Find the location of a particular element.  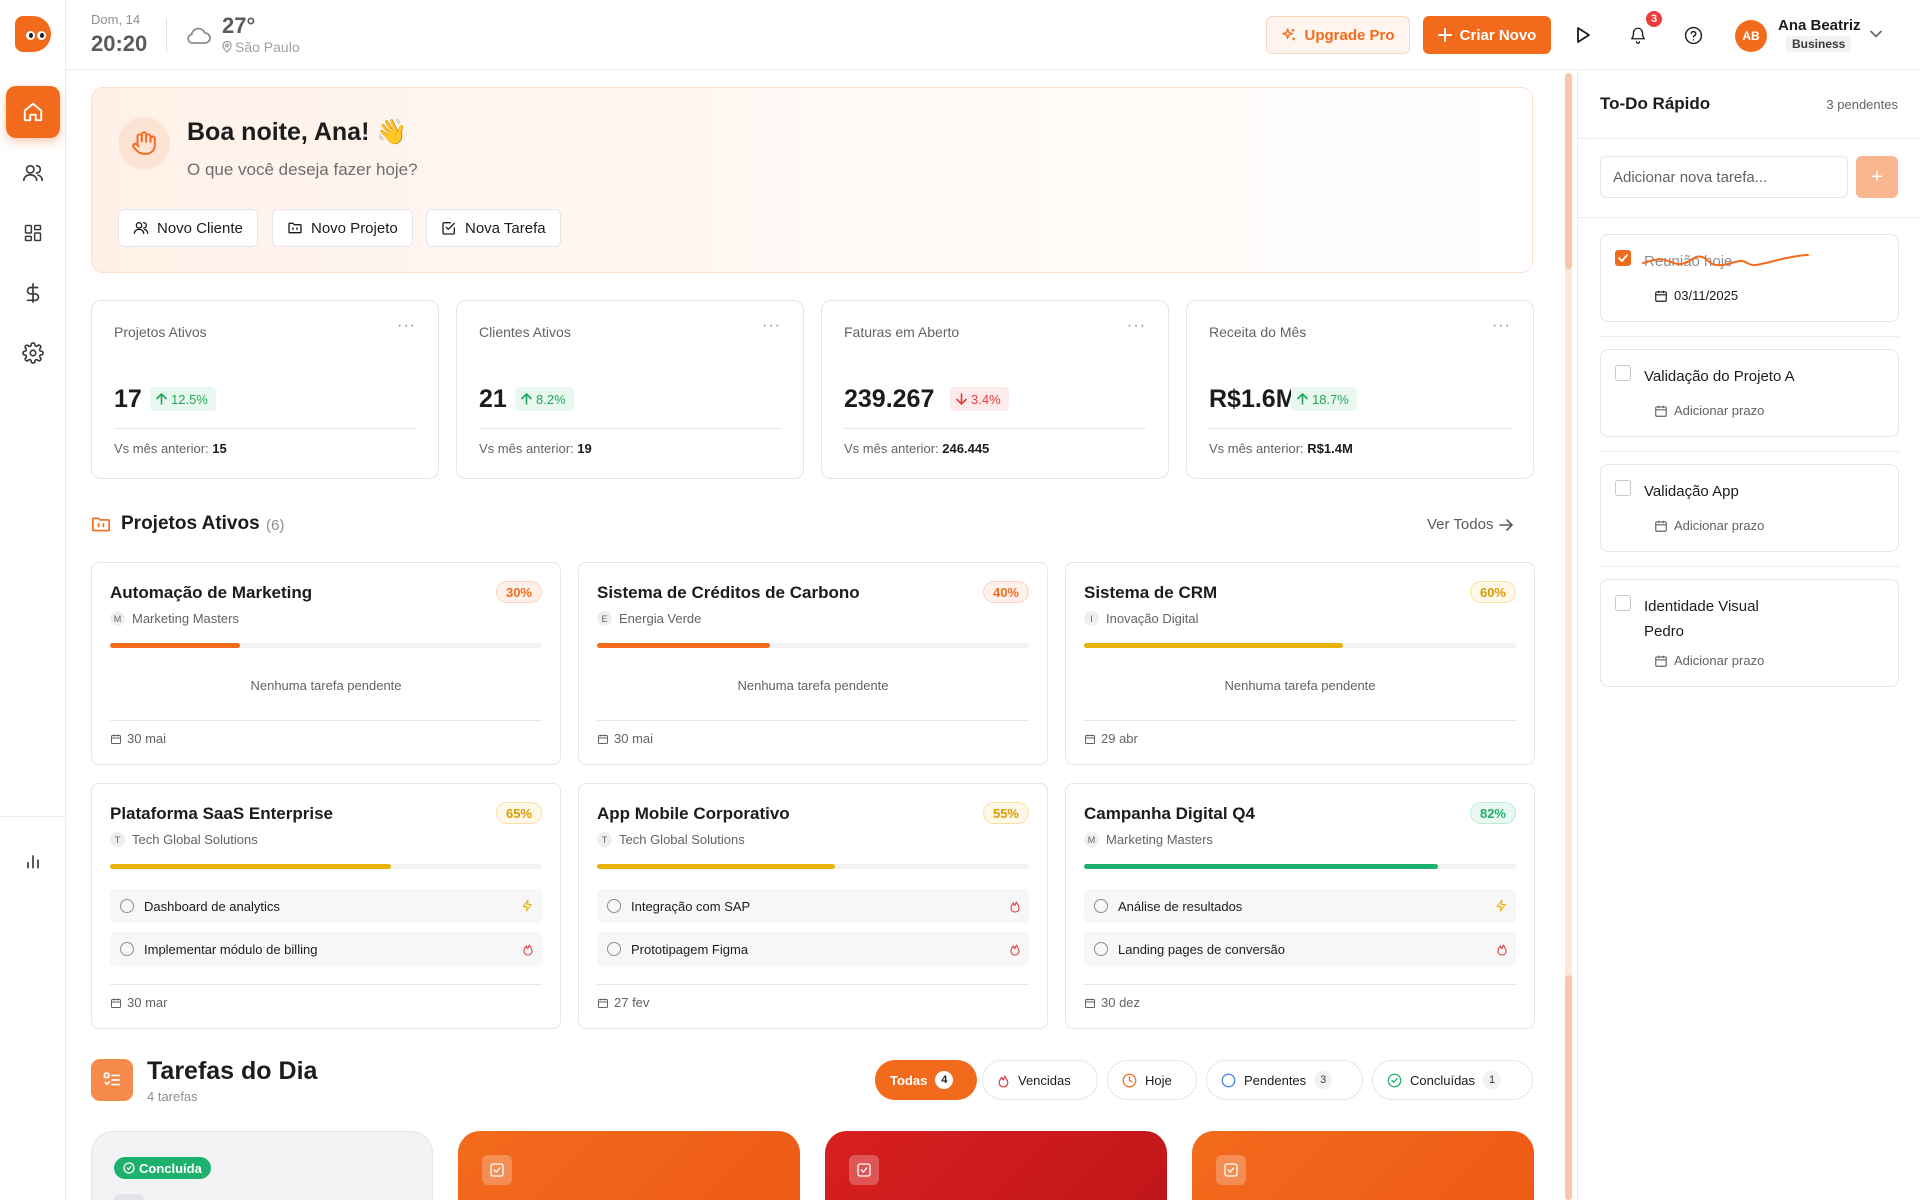

user-avatar: AB is located at coordinates (1751, 36).